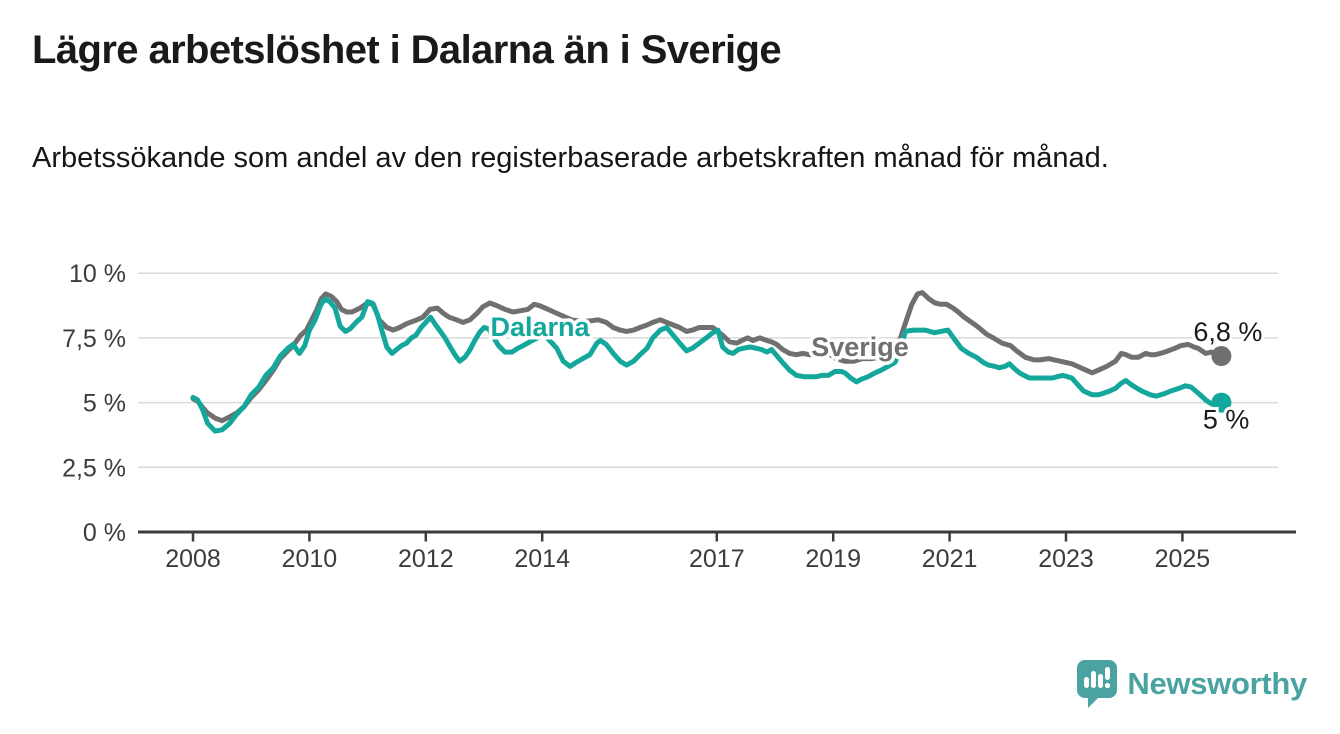  I want to click on newsworthy-logo: Newsworthy, so click(1192, 684).